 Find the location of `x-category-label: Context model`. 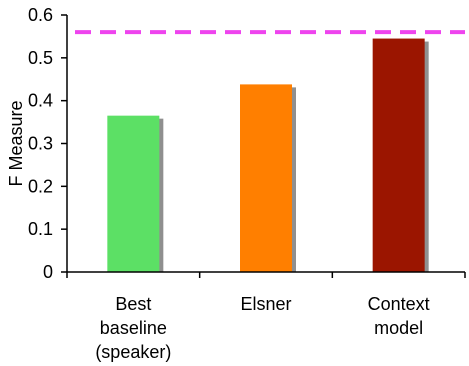

x-category-label: Context model is located at coordinates (399, 316).